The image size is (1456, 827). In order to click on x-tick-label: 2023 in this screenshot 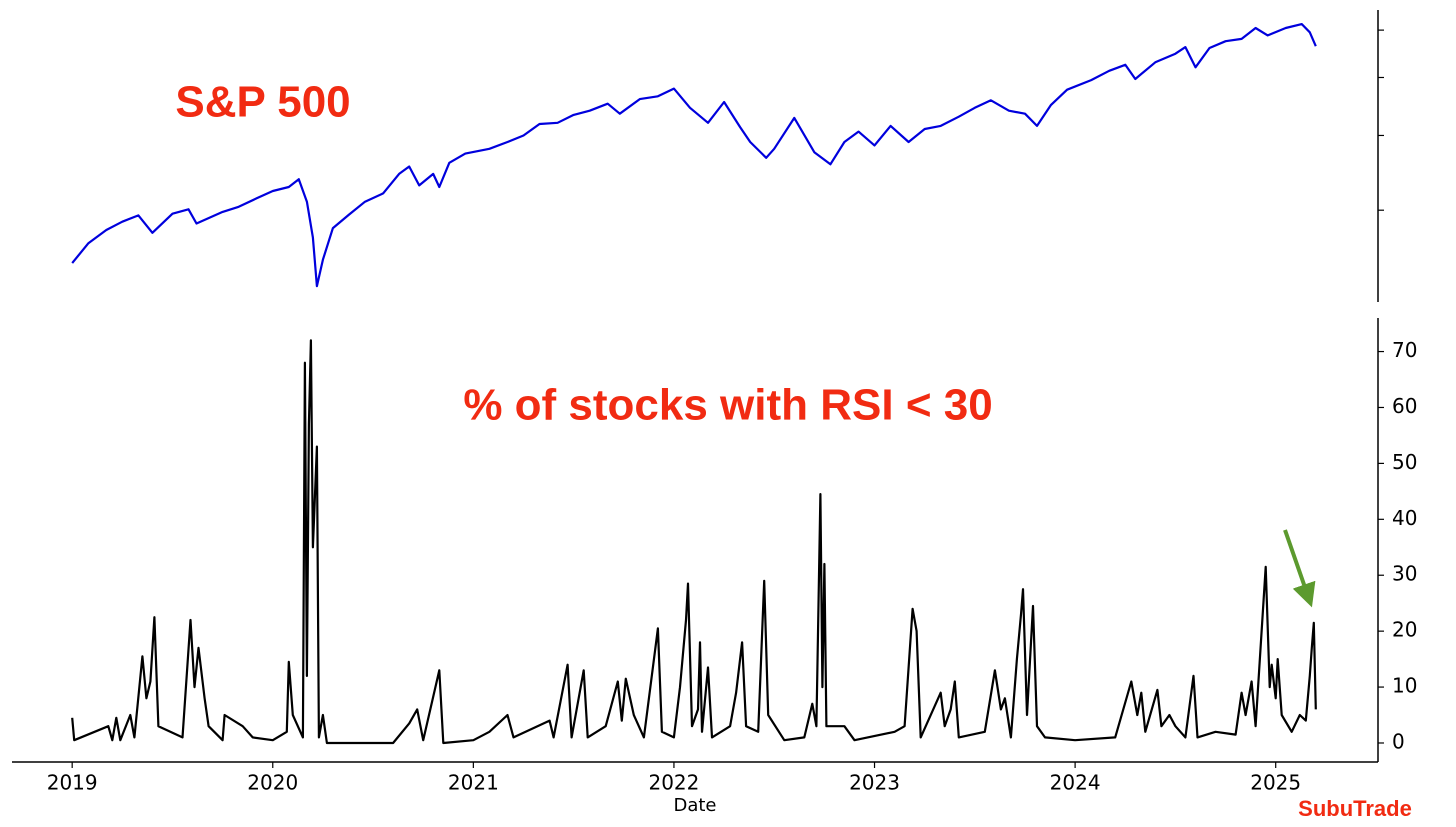, I will do `click(874, 783)`.